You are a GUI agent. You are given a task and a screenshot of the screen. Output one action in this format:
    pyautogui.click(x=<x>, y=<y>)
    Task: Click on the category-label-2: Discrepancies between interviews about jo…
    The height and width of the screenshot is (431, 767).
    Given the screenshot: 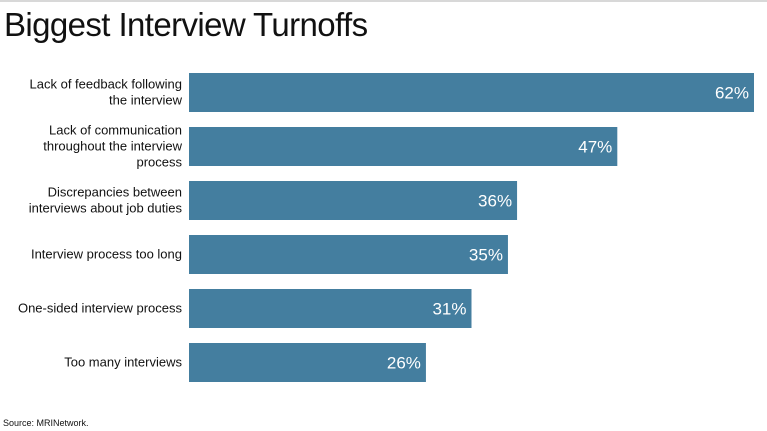 What is the action you would take?
    pyautogui.click(x=106, y=200)
    